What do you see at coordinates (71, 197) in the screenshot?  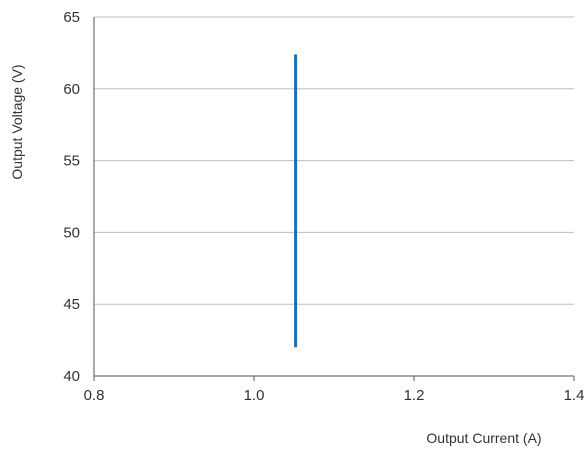 I see `y-tick-labels: 40 45 50 55 60 65` at bounding box center [71, 197].